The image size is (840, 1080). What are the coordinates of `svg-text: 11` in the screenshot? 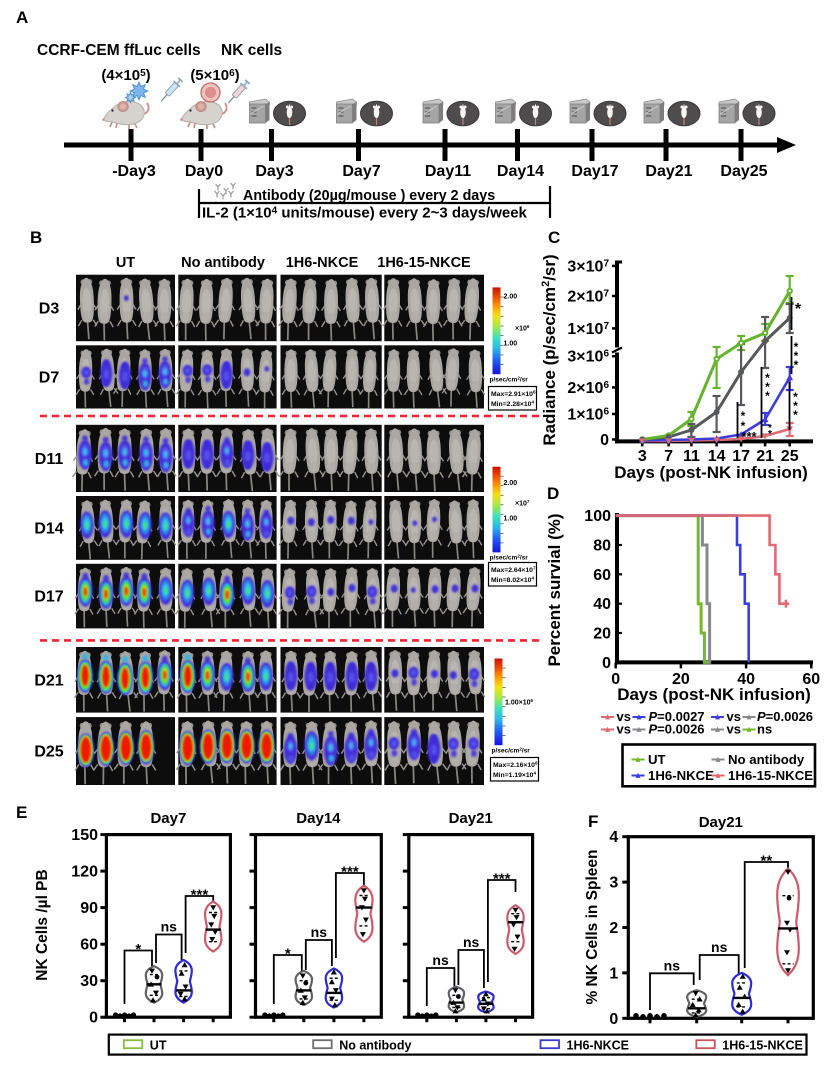 It's located at (691, 456).